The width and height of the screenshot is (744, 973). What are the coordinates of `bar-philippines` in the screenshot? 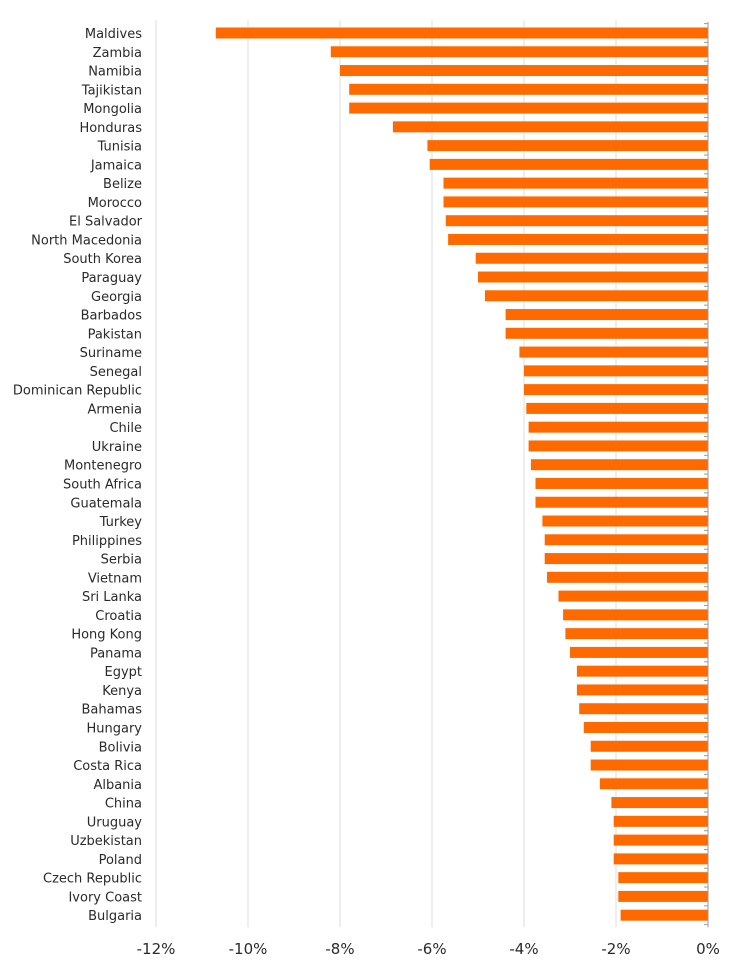 It's located at (626, 540).